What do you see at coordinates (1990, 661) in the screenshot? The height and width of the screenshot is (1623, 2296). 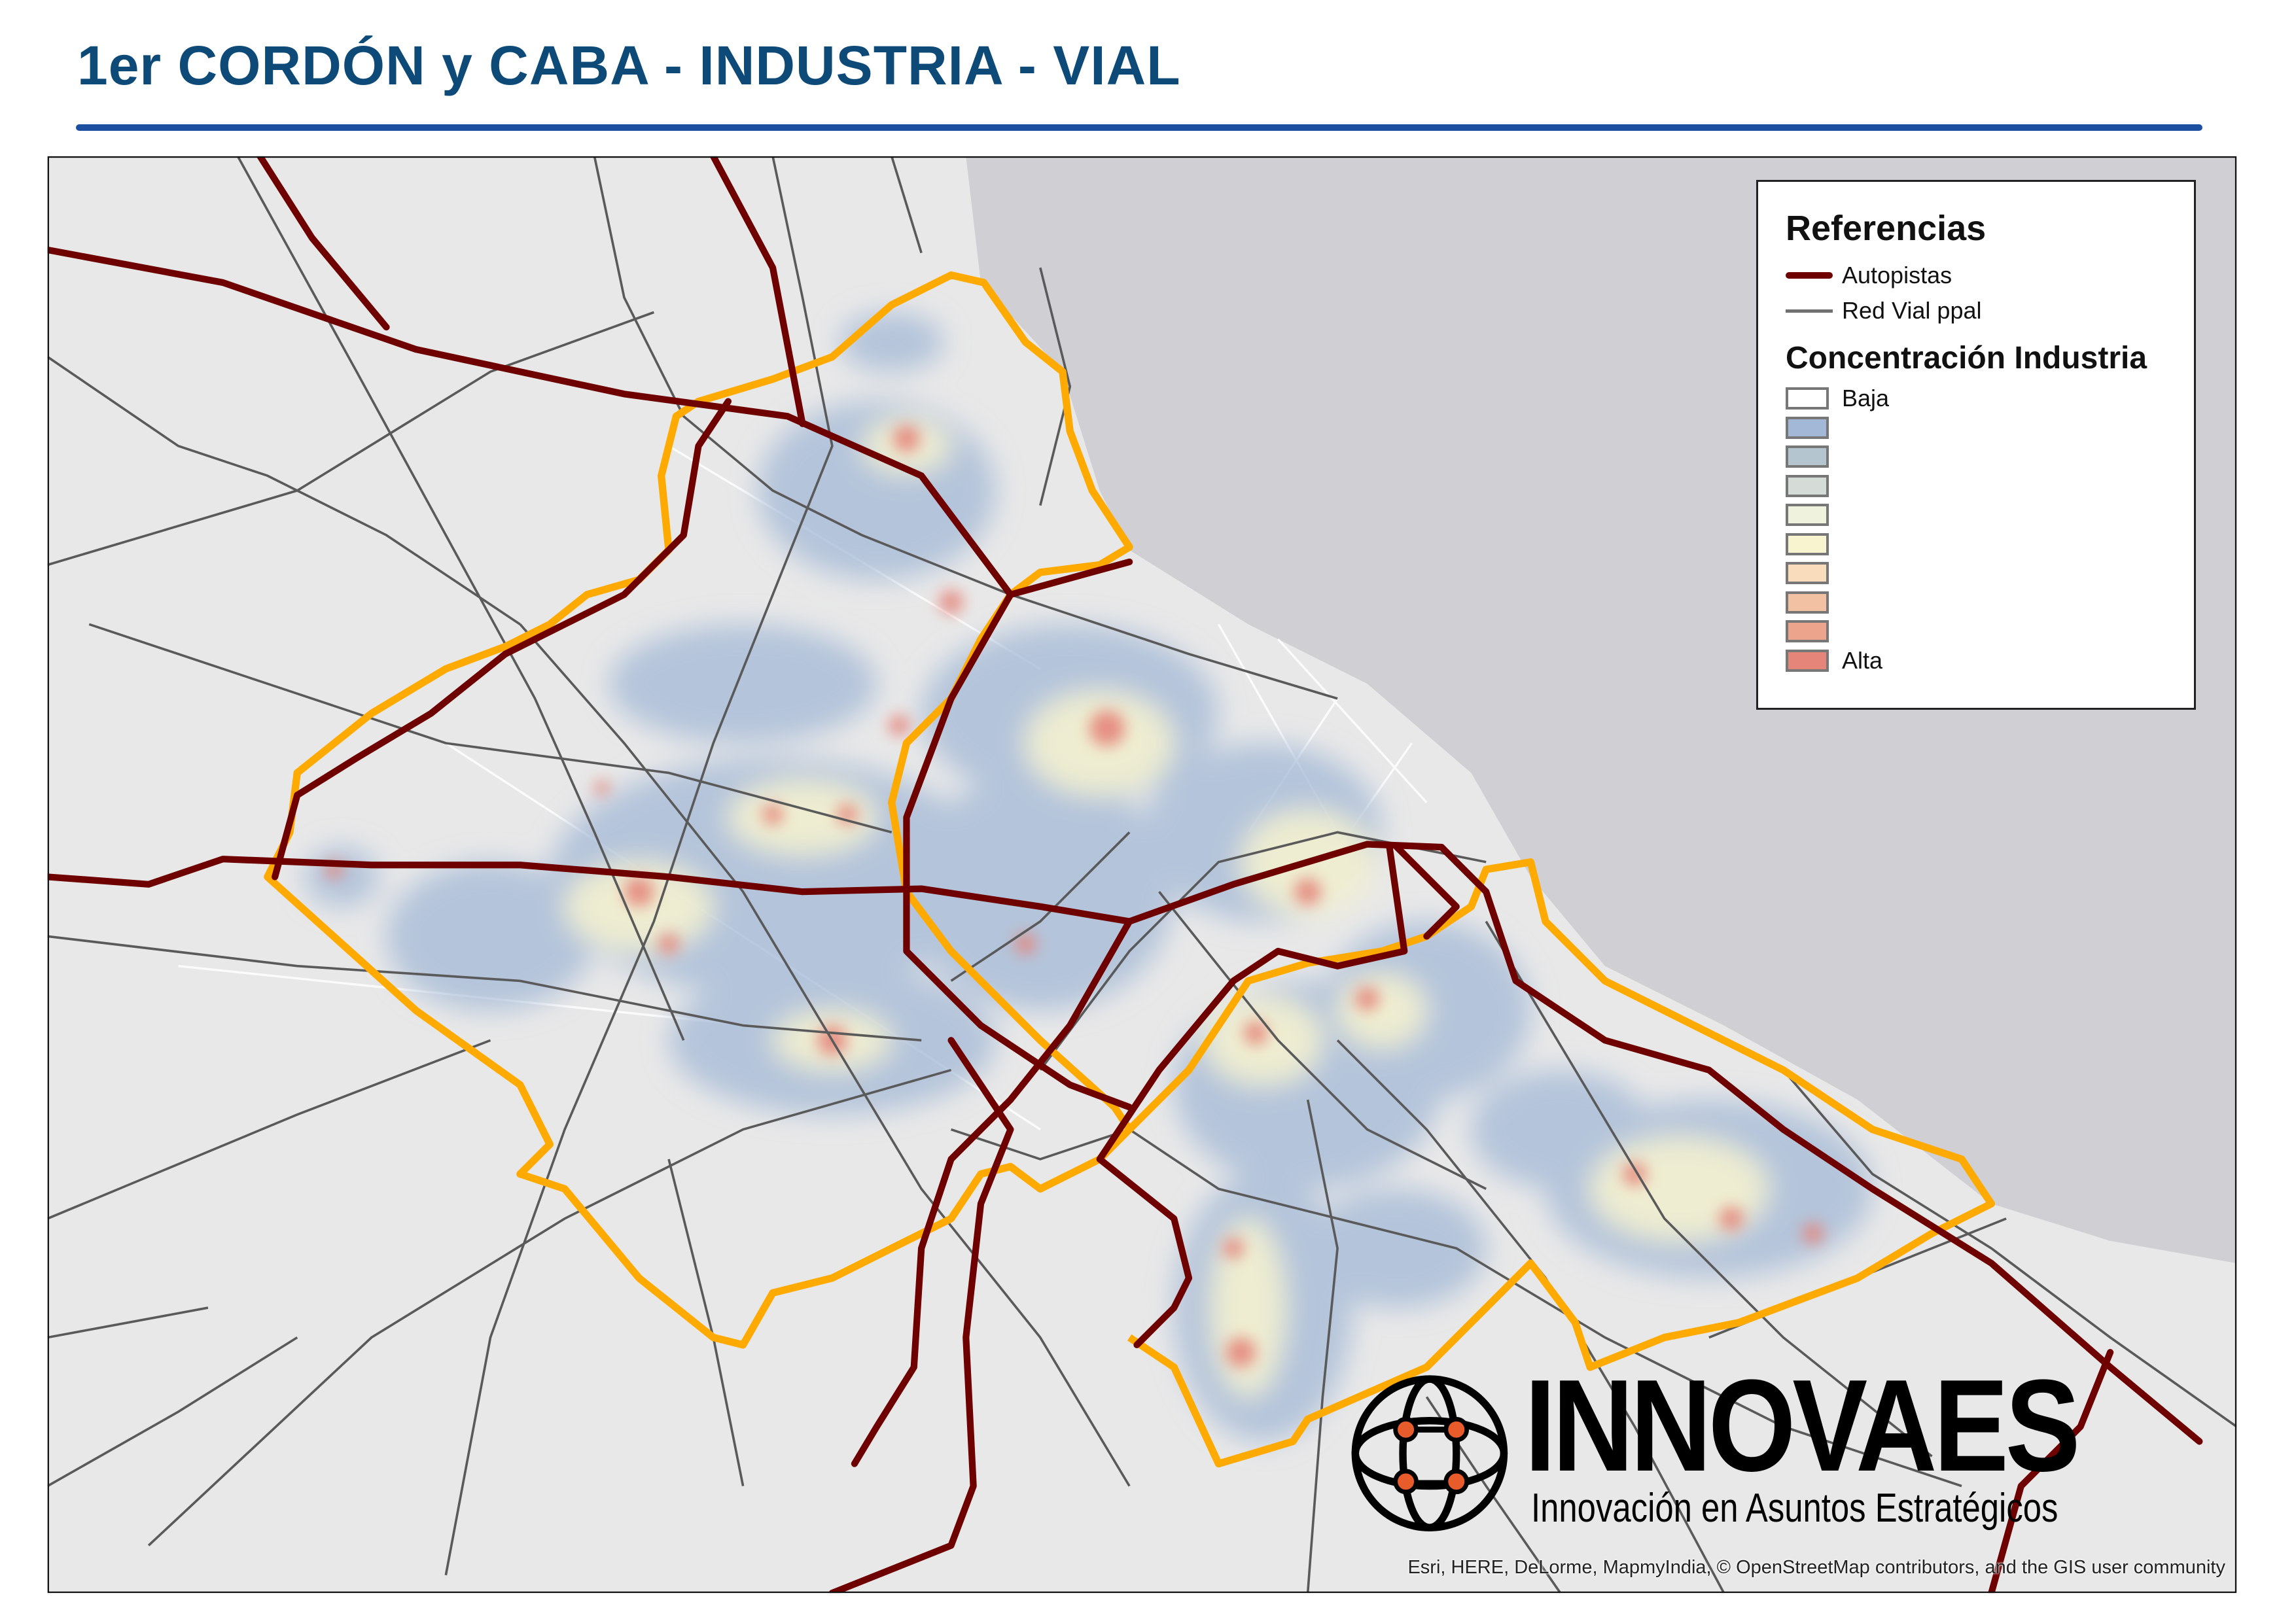 I see `legend-density-item: Alta` at bounding box center [1990, 661].